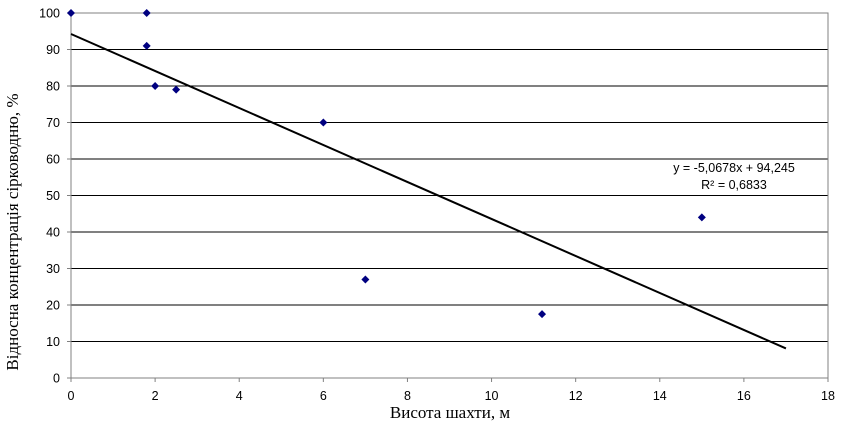 Image resolution: width=845 pixels, height=425 pixels. Describe the element at coordinates (53, 342) in the screenshot. I see `y-tick-label: 10` at that location.